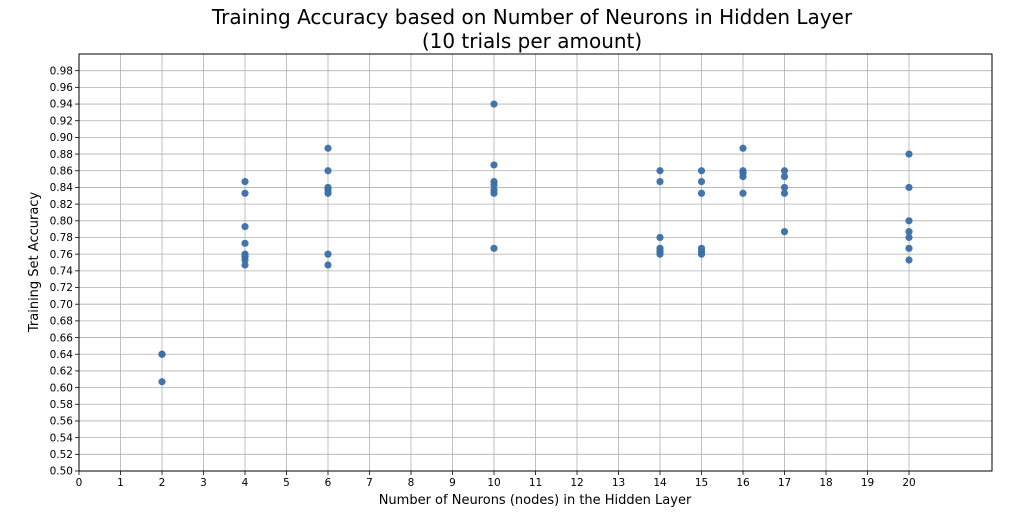  Describe the element at coordinates (908, 483) in the screenshot. I see `x-tick-label: 20` at that location.